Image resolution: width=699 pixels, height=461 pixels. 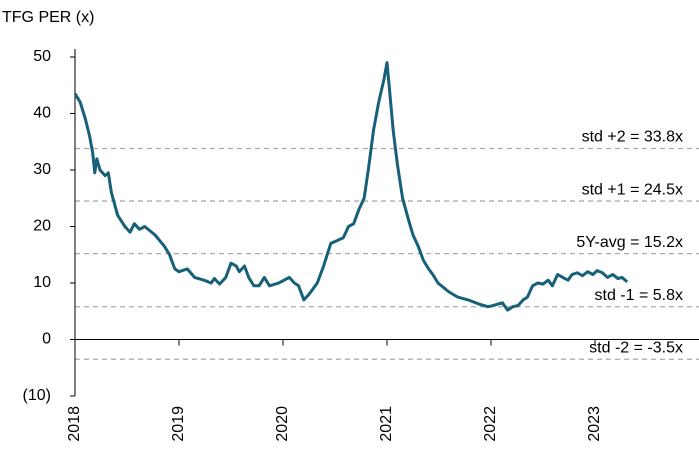 What do you see at coordinates (632, 137) in the screenshot?
I see `reference-label: std +2 = 33.8x` at bounding box center [632, 137].